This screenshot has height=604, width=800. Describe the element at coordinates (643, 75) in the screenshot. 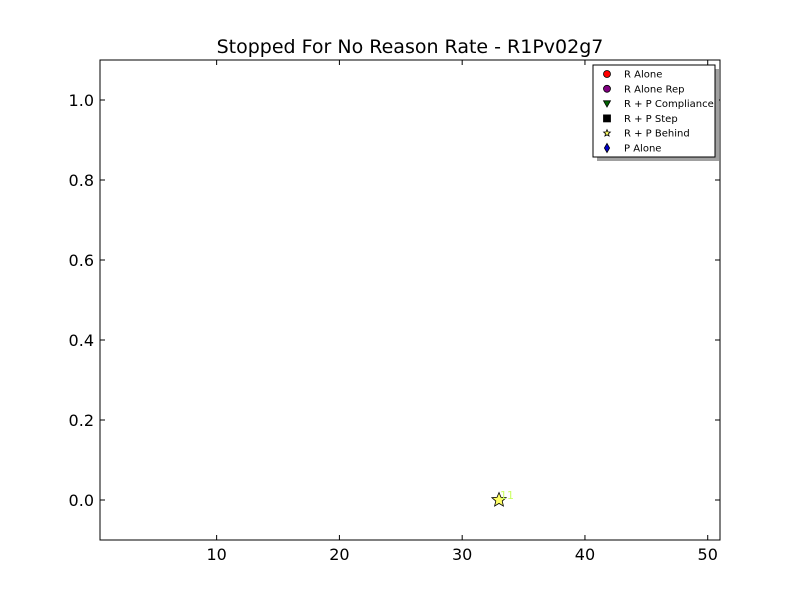

I see `legend-entry-label: R Alone` at that location.